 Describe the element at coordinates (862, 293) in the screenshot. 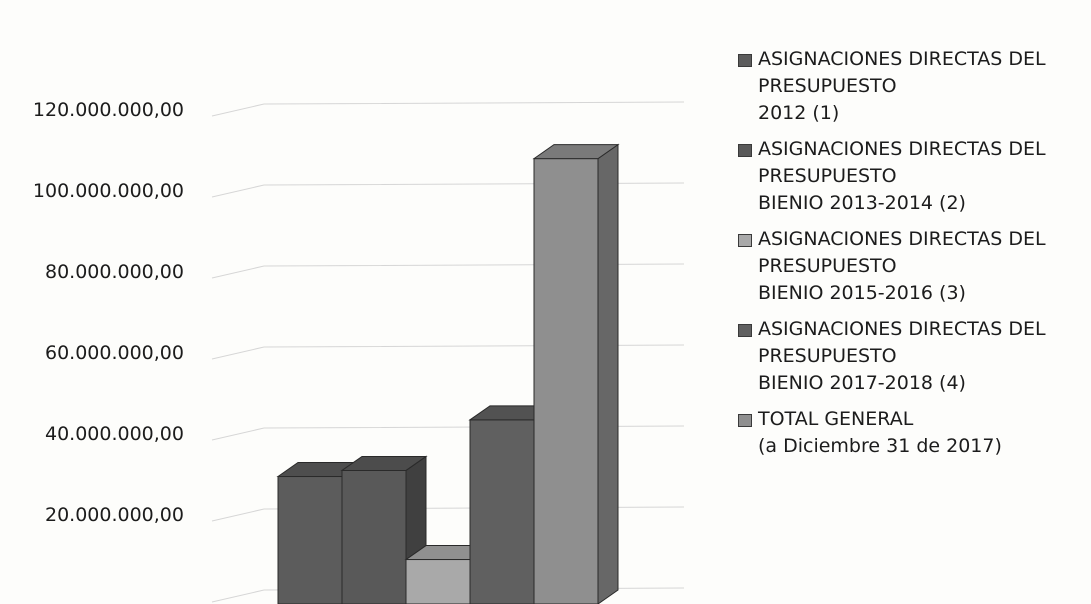

I see `legend-label: BIENIO 2015-2016 (3)` at that location.